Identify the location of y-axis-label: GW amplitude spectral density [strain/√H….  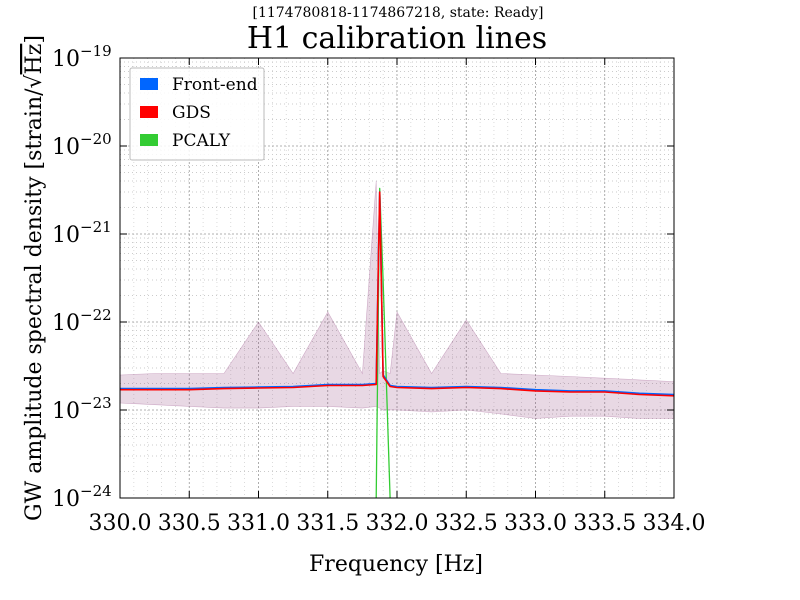
(34, 278).